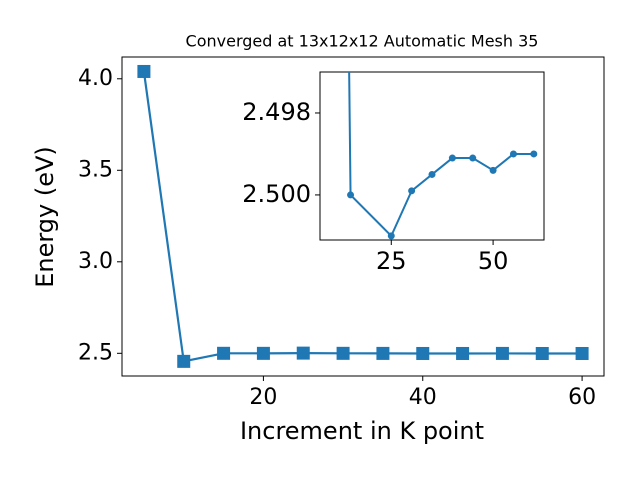  What do you see at coordinates (582, 397) in the screenshot?
I see `x-tick-label: 60` at bounding box center [582, 397].